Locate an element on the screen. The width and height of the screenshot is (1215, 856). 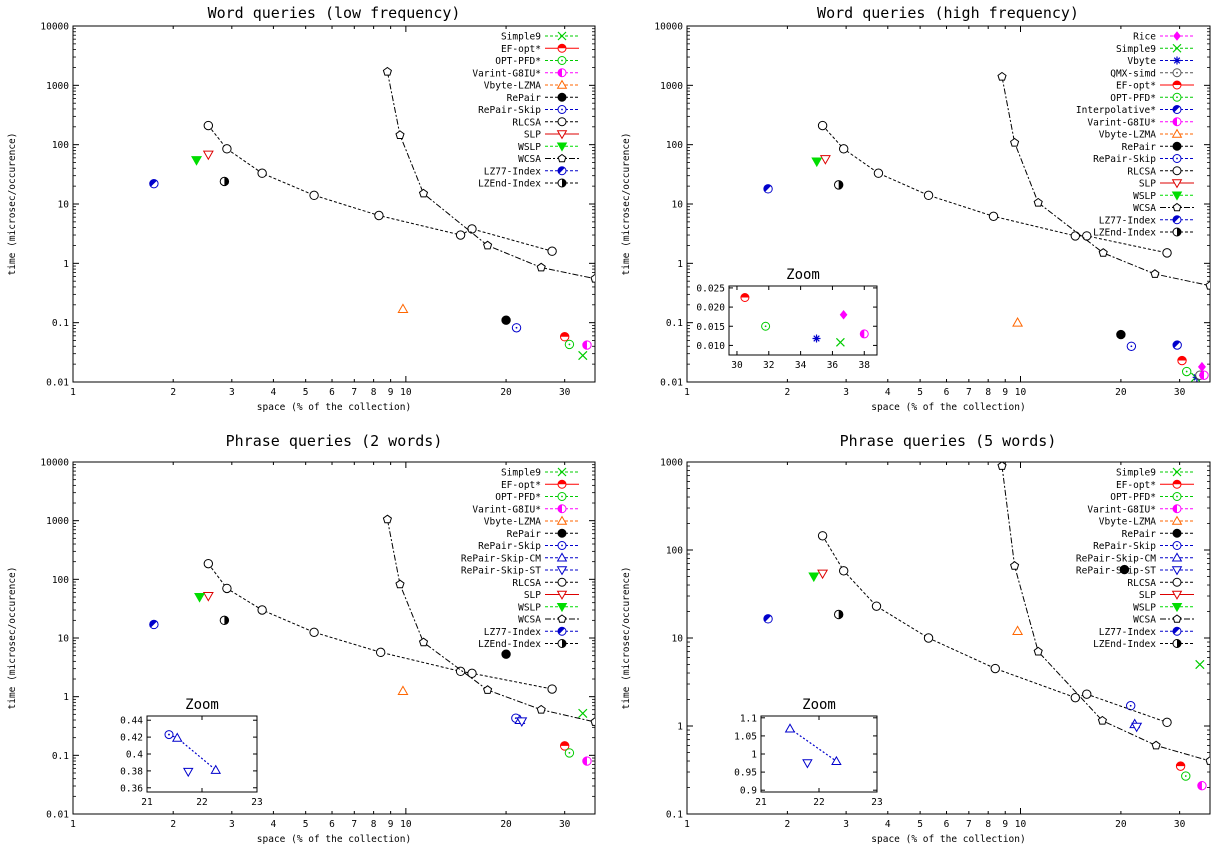
legend-label: LZ77-Index is located at coordinates (1127, 220).